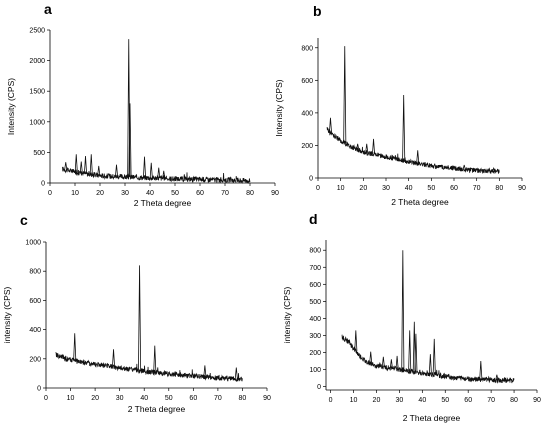 The image size is (550, 428). Describe the element at coordinates (315, 370) in the screenshot. I see `y-tick-label: 100` at that location.